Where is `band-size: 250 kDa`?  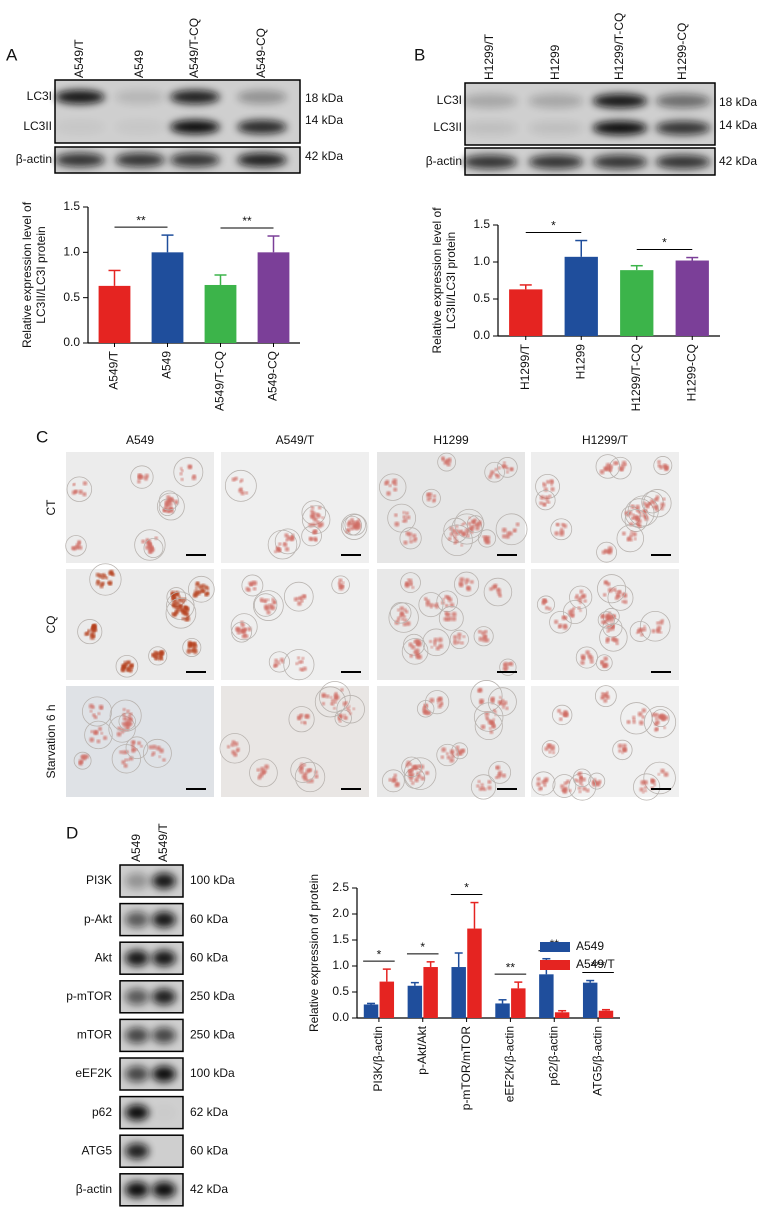
band-size: 250 kDa is located at coordinates (212, 996).